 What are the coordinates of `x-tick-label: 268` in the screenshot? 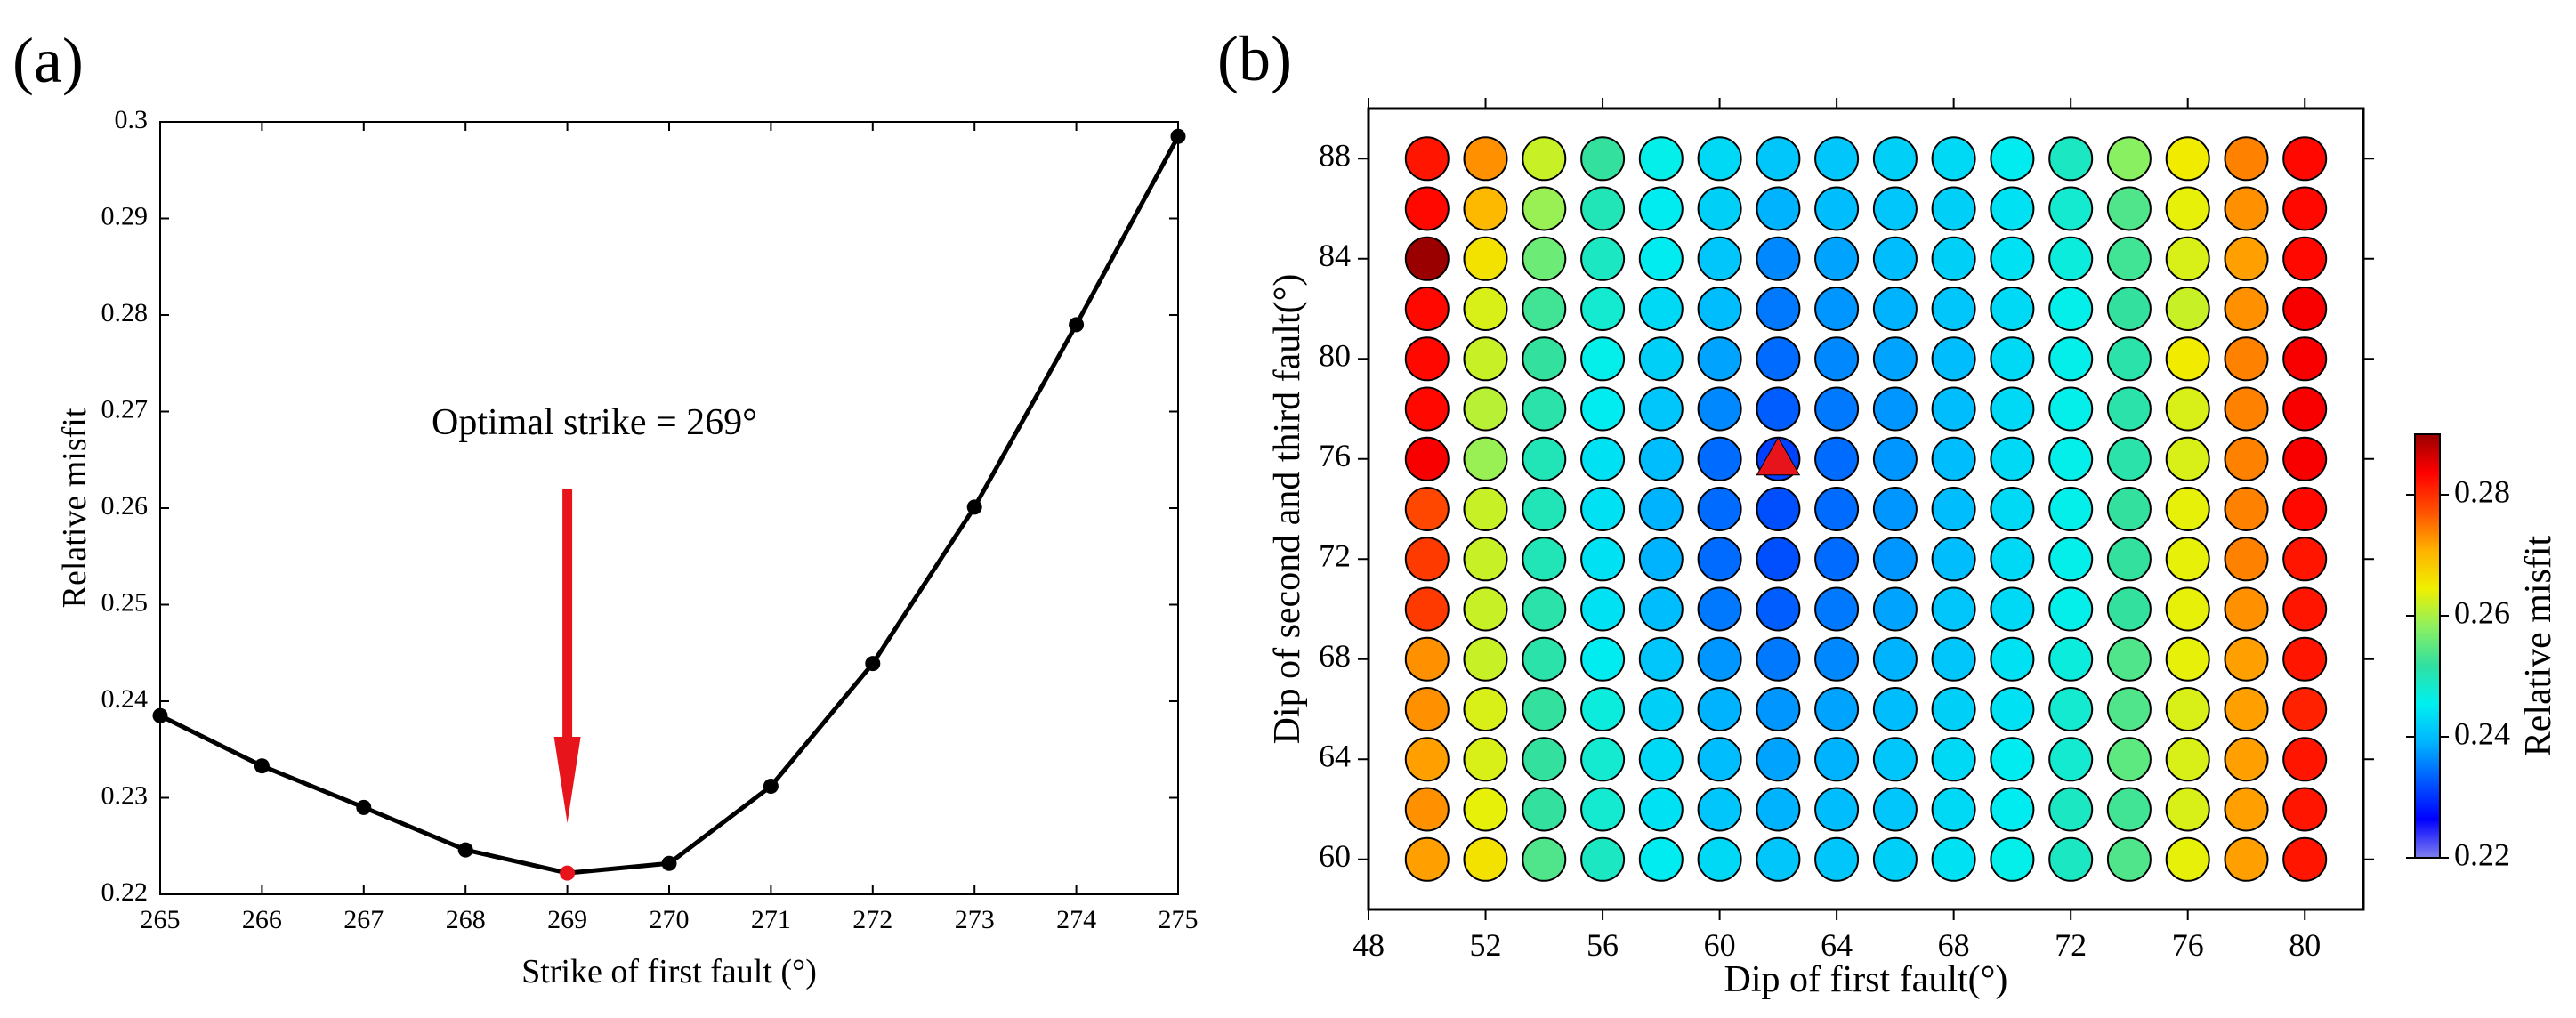 It's located at (466, 919).